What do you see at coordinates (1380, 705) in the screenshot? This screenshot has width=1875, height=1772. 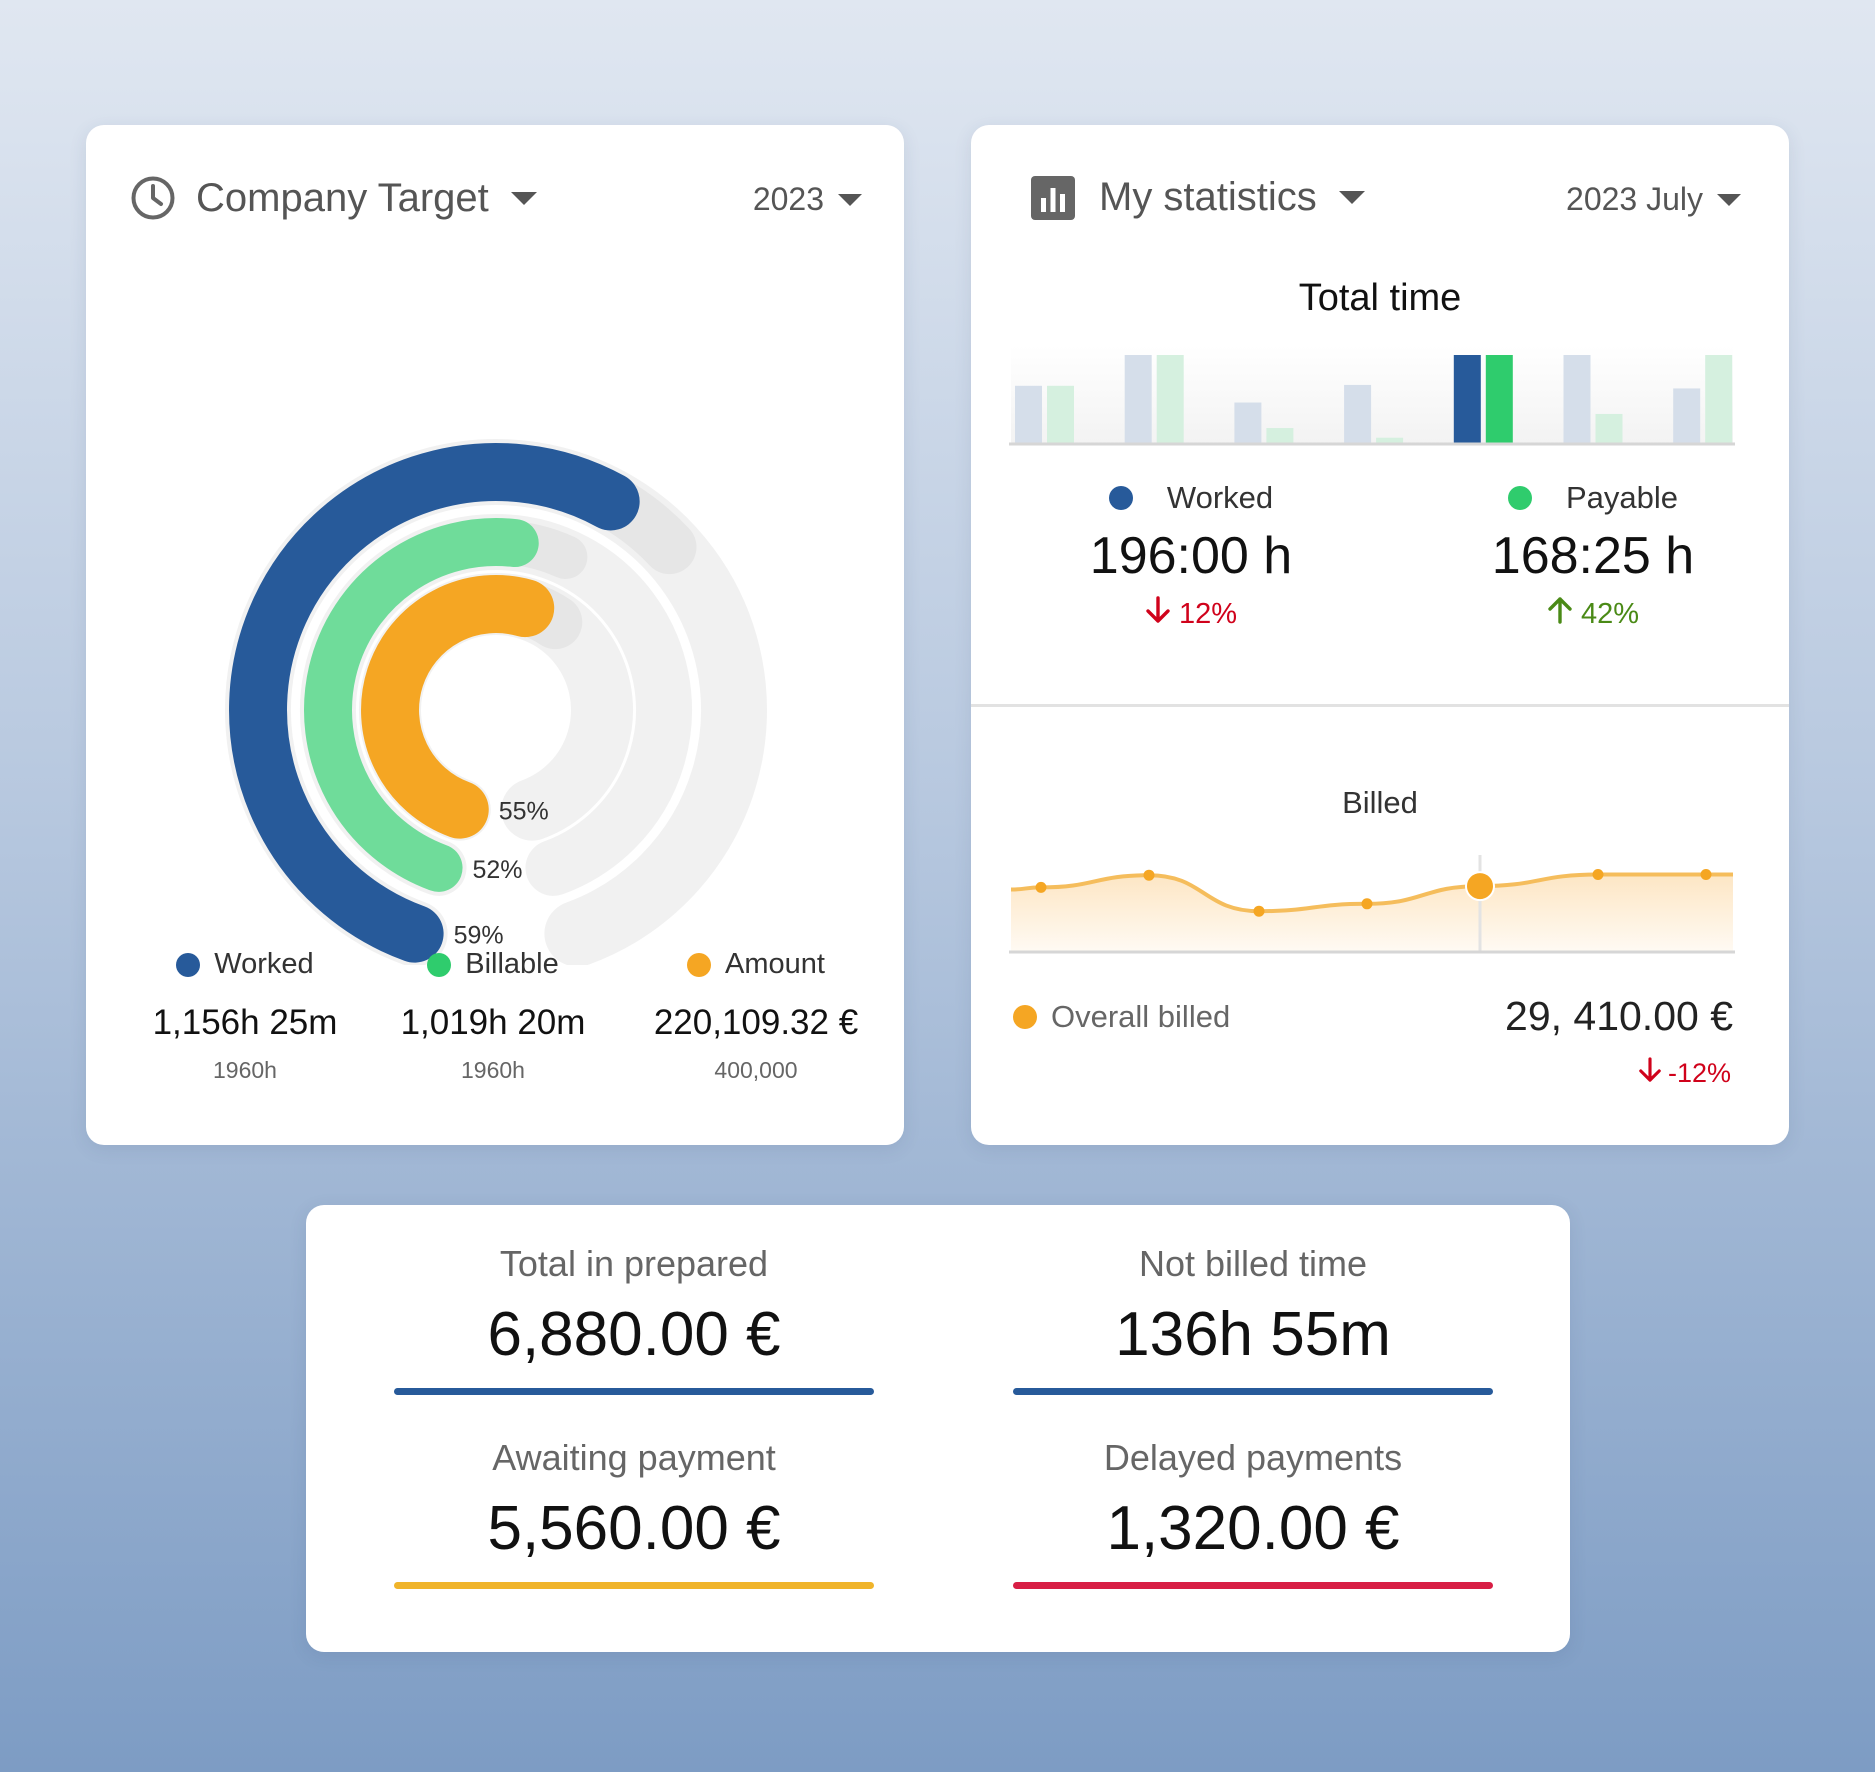 I see `section-divider` at bounding box center [1380, 705].